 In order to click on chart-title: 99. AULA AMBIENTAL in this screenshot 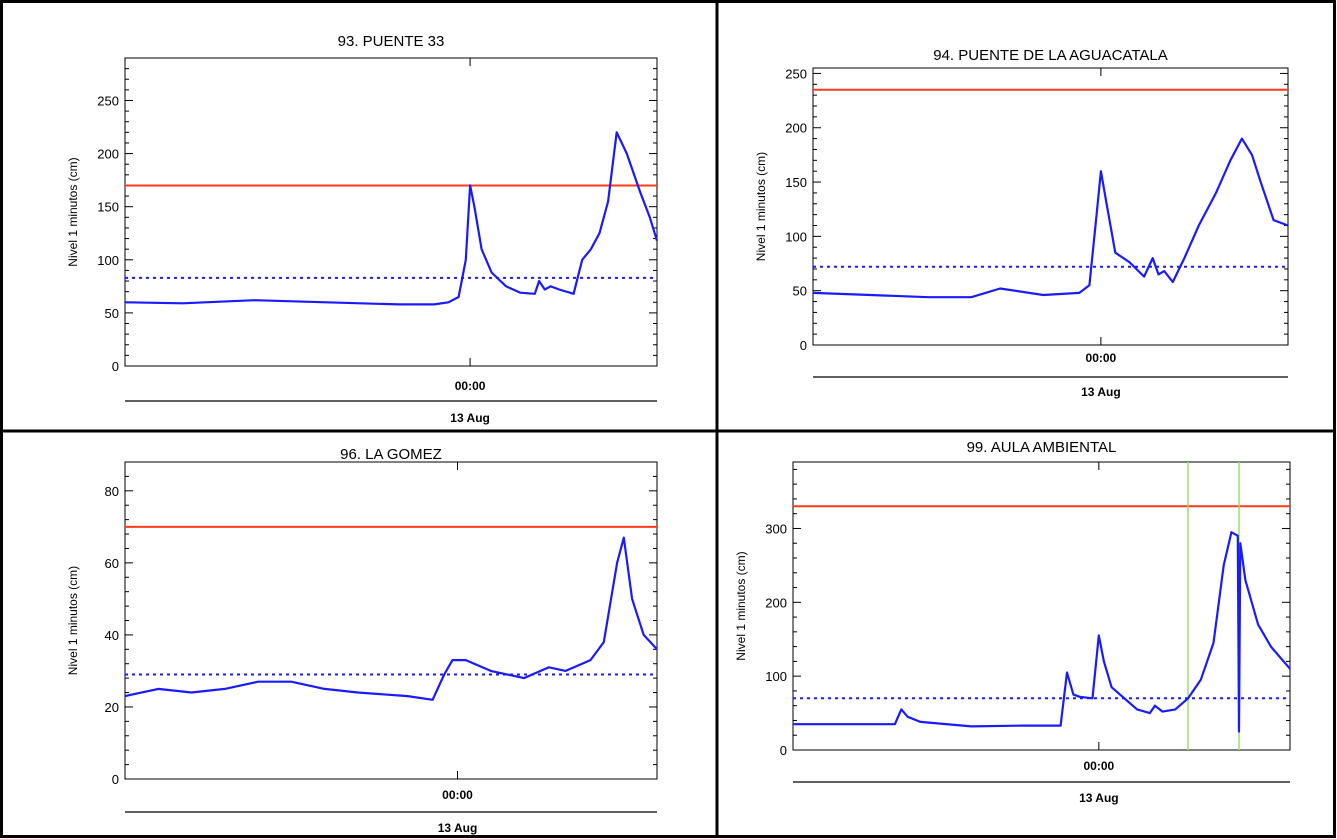, I will do `click(1042, 447)`.